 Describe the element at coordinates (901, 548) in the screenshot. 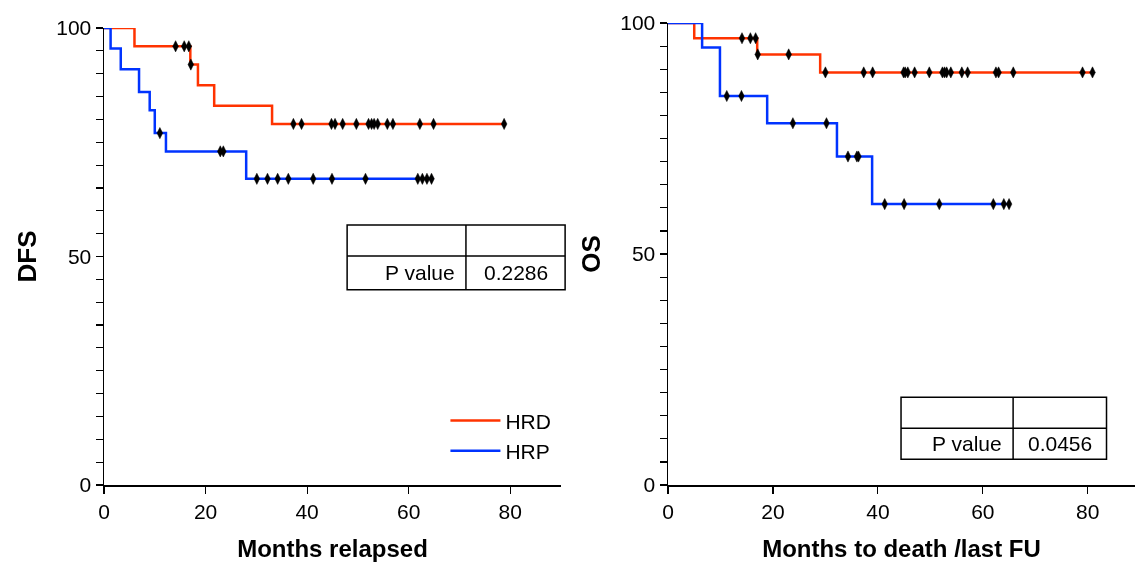

I see `x-axis-title: Months to death /last FU` at that location.